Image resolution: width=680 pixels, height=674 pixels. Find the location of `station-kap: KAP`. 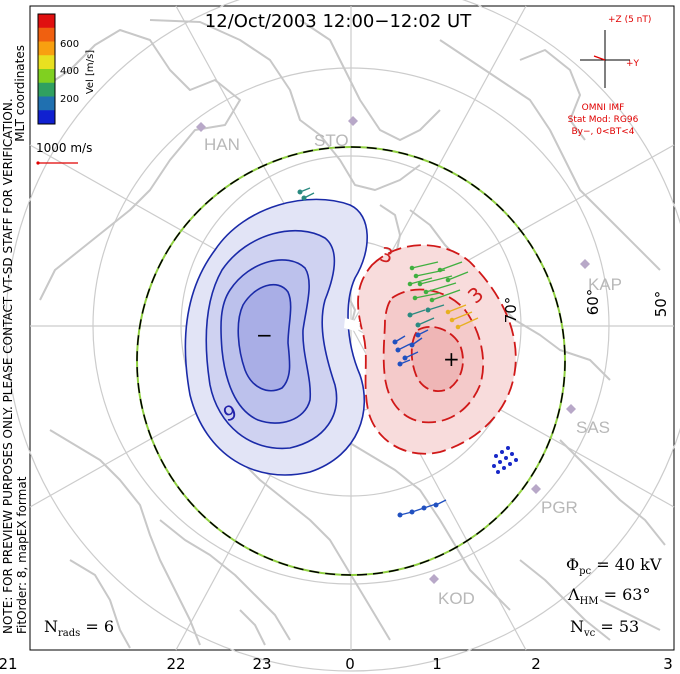

station-kap: KAP is located at coordinates (601, 276).